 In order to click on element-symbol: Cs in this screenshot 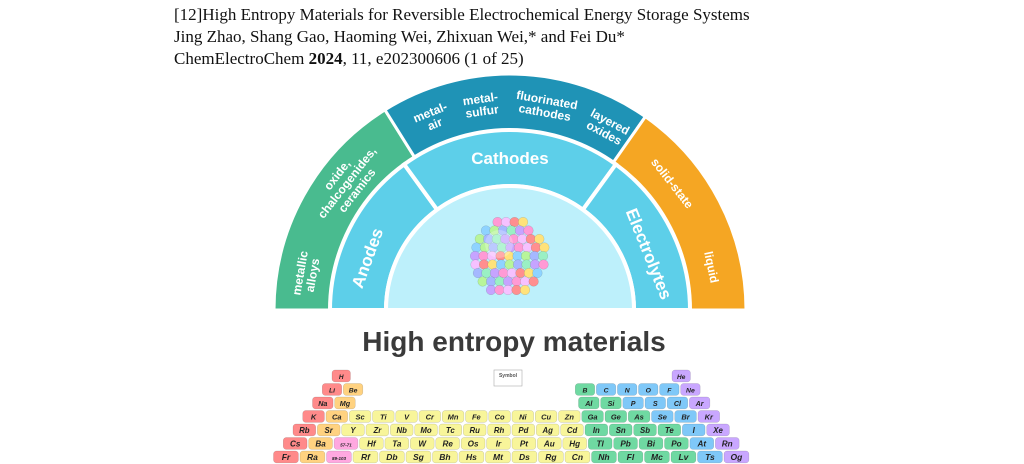, I will do `click(295, 443)`.